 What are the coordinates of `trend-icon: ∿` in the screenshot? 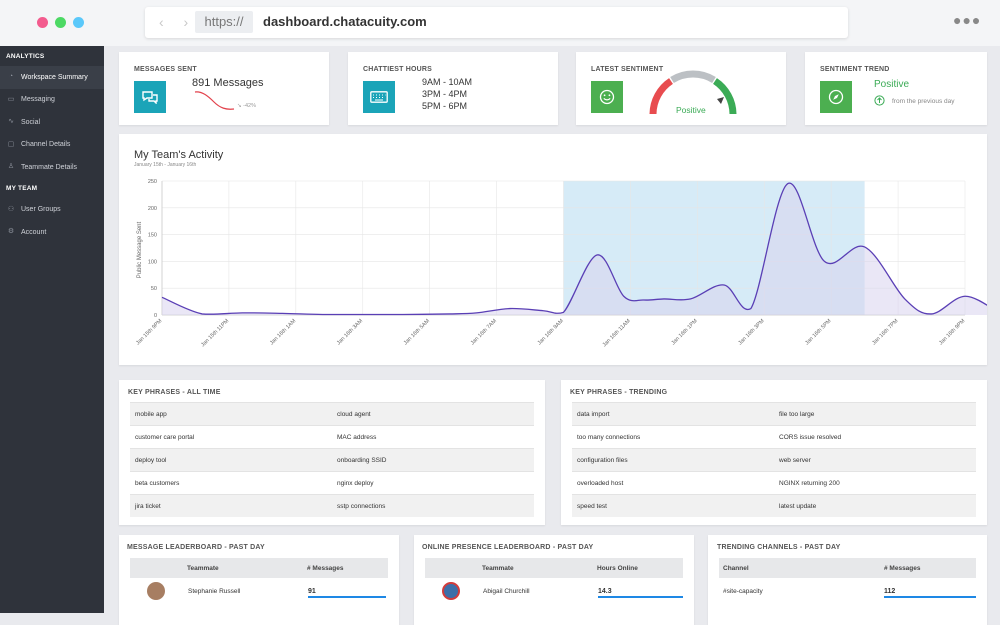 It's located at (11, 122).